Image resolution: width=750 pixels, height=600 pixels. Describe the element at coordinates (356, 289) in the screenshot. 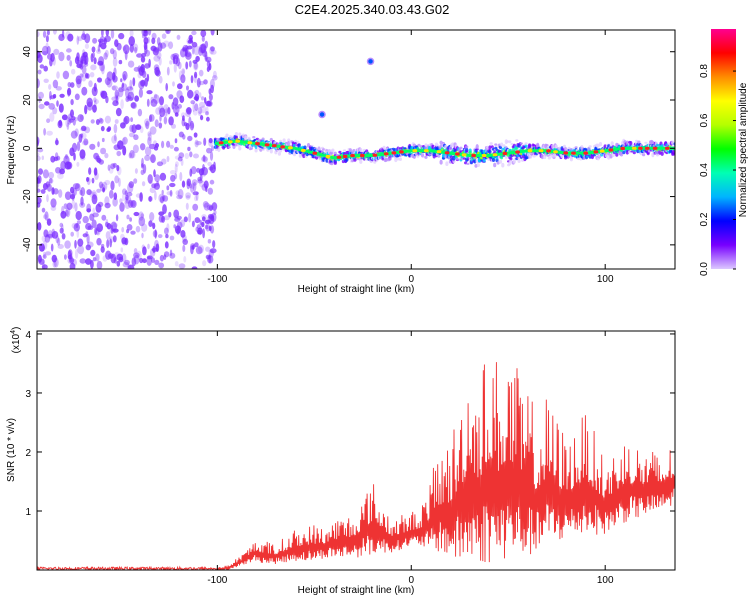

I see `spectrogram-xlabel: Height of straight line (km)` at that location.